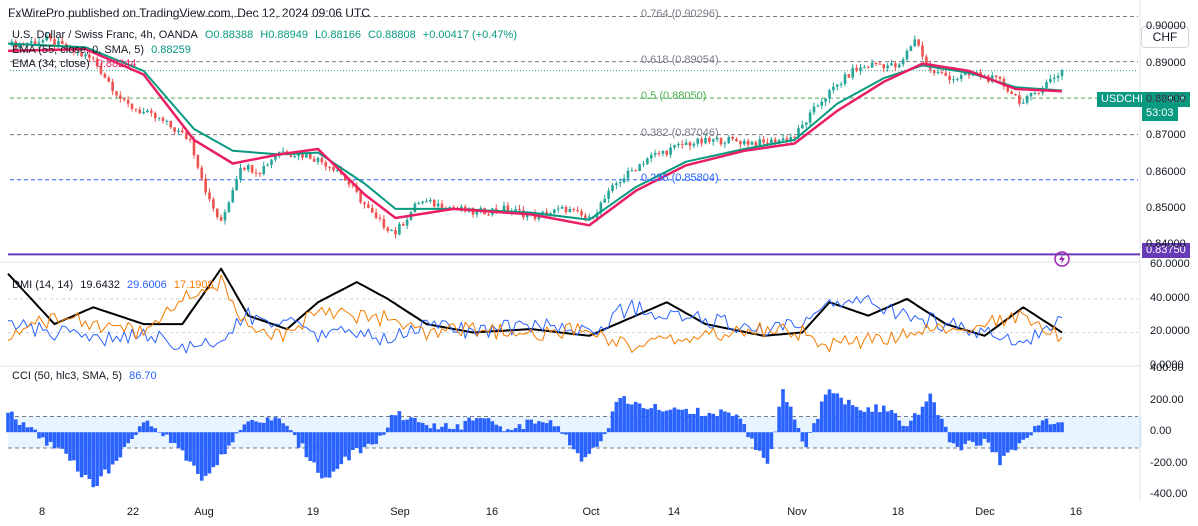 This screenshot has height=526, width=1198. I want to click on ema55-value: 0.88259, so click(171, 50).